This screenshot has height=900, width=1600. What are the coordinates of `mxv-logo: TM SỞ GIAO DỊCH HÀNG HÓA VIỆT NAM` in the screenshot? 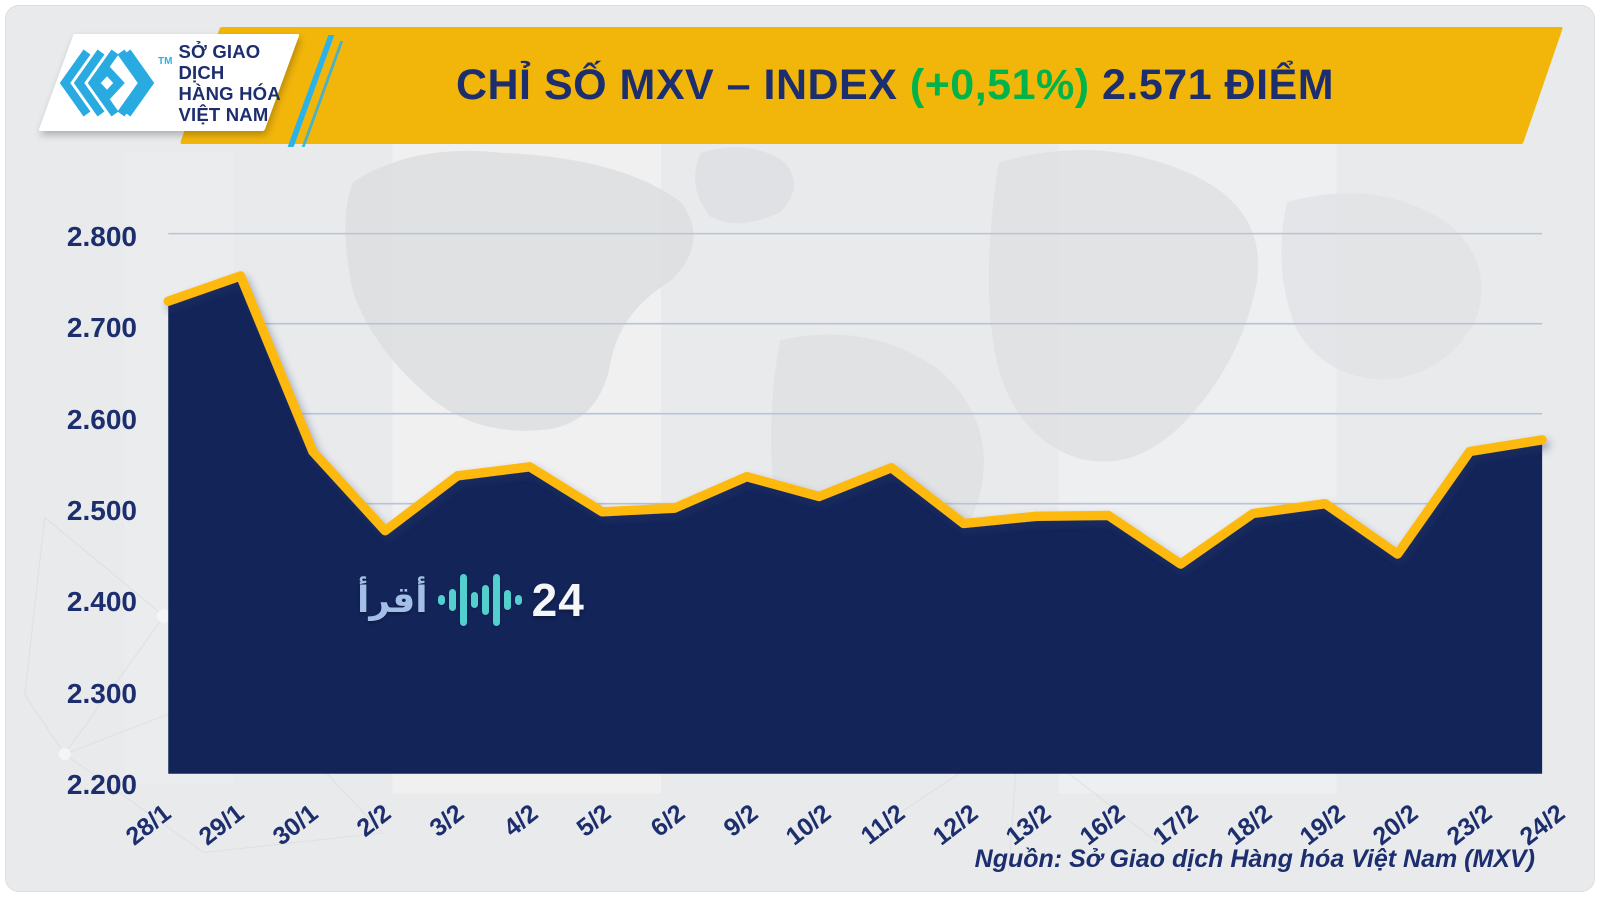 It's located at (172, 83).